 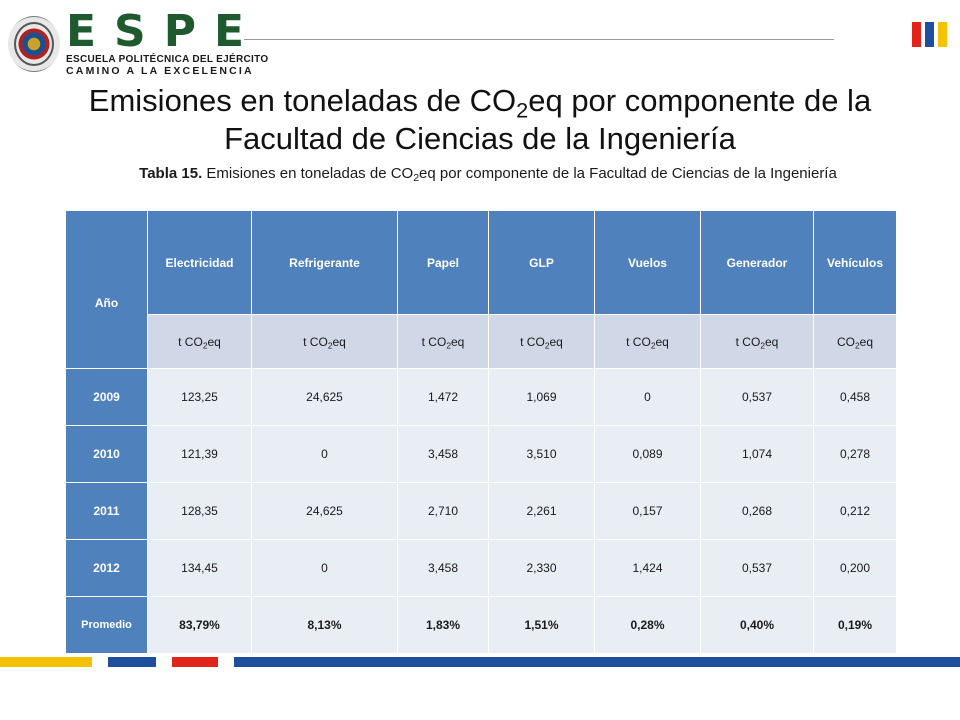 I want to click on value-cell: 0,212, so click(x=855, y=511).